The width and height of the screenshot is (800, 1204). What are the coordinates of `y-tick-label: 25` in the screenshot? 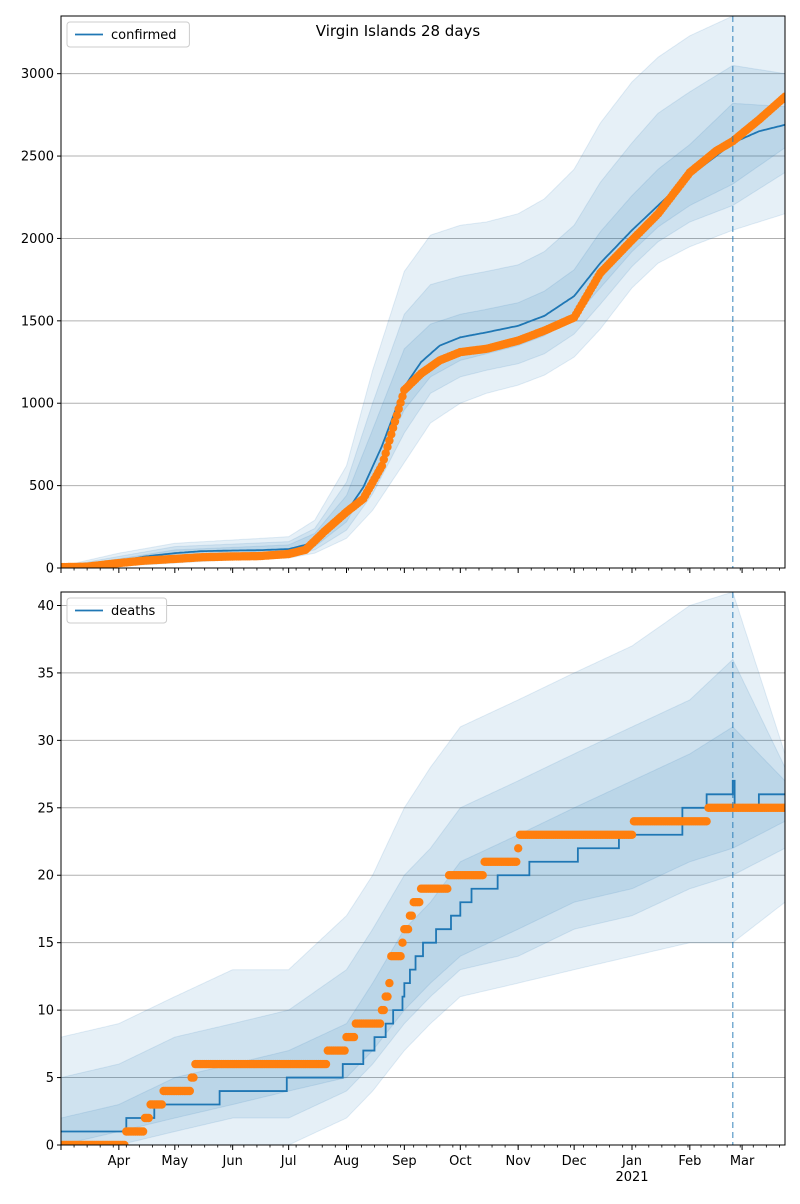 It's located at (45, 808).